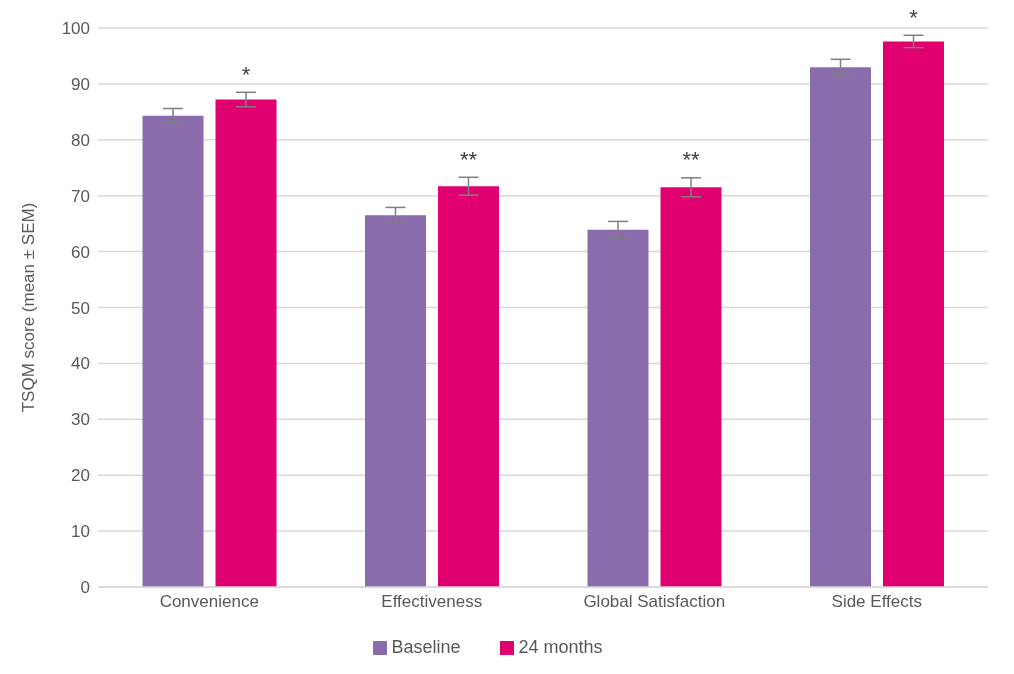 Image resolution: width=1014 pixels, height=674 pixels. What do you see at coordinates (560, 647) in the screenshot?
I see `legend-label: 24 months` at bounding box center [560, 647].